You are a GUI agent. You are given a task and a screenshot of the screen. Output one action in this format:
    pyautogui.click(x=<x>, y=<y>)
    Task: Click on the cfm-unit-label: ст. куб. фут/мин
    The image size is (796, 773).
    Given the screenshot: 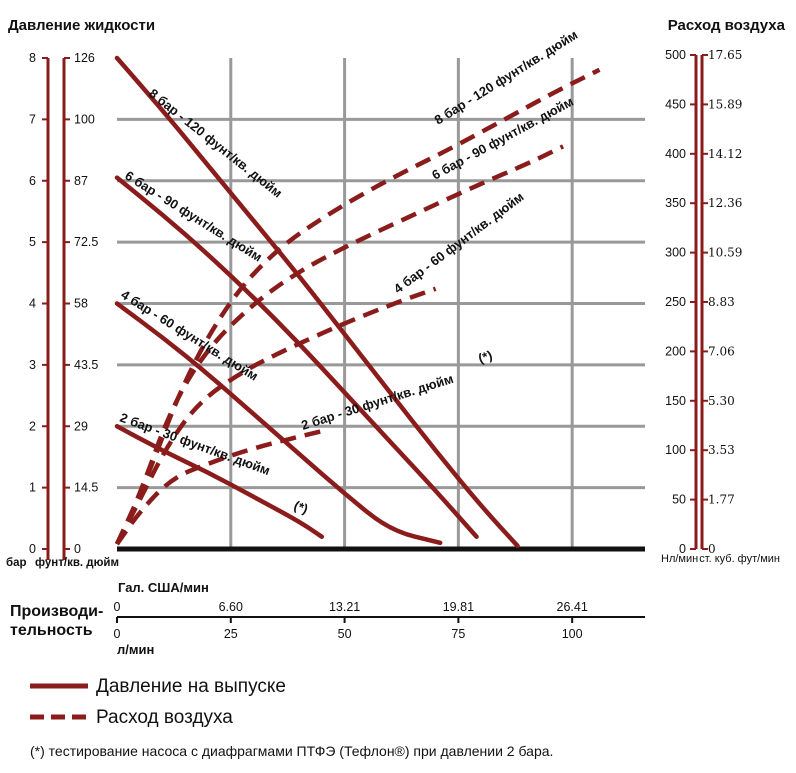 What is the action you would take?
    pyautogui.click(x=739, y=559)
    